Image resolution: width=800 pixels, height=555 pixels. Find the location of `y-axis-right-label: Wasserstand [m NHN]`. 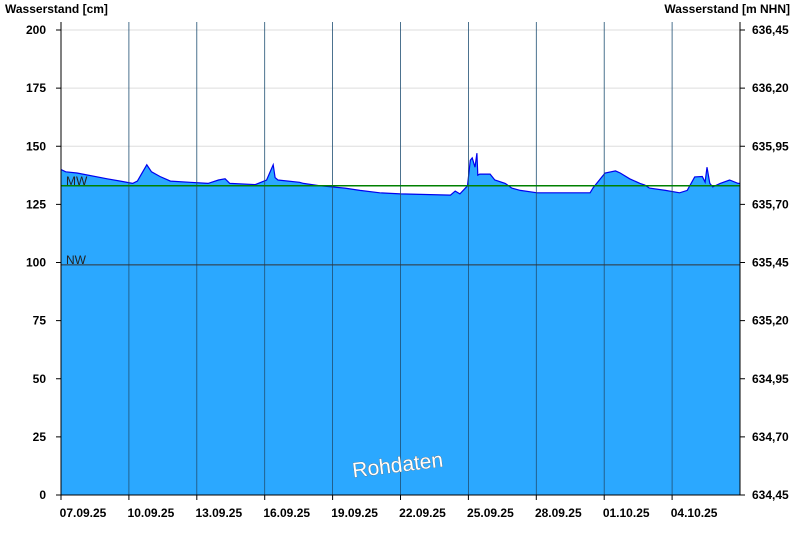

y-axis-right-label: Wasserstand [m NHN] is located at coordinates (727, 9).